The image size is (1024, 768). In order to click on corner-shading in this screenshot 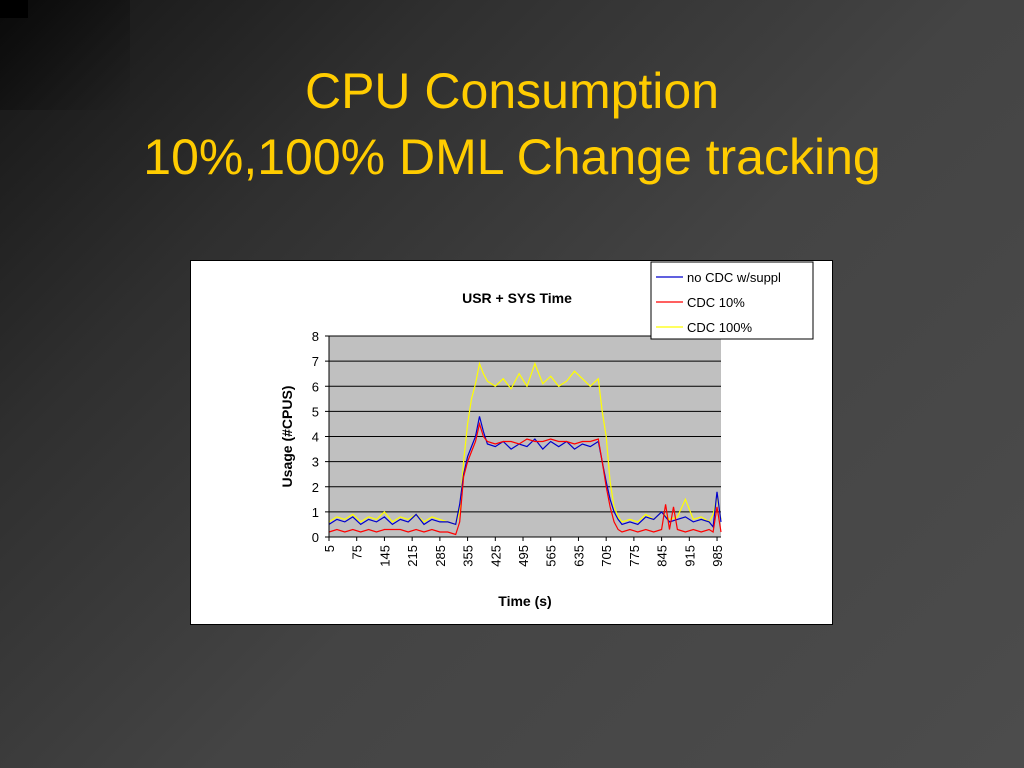, I will do `click(65, 55)`.